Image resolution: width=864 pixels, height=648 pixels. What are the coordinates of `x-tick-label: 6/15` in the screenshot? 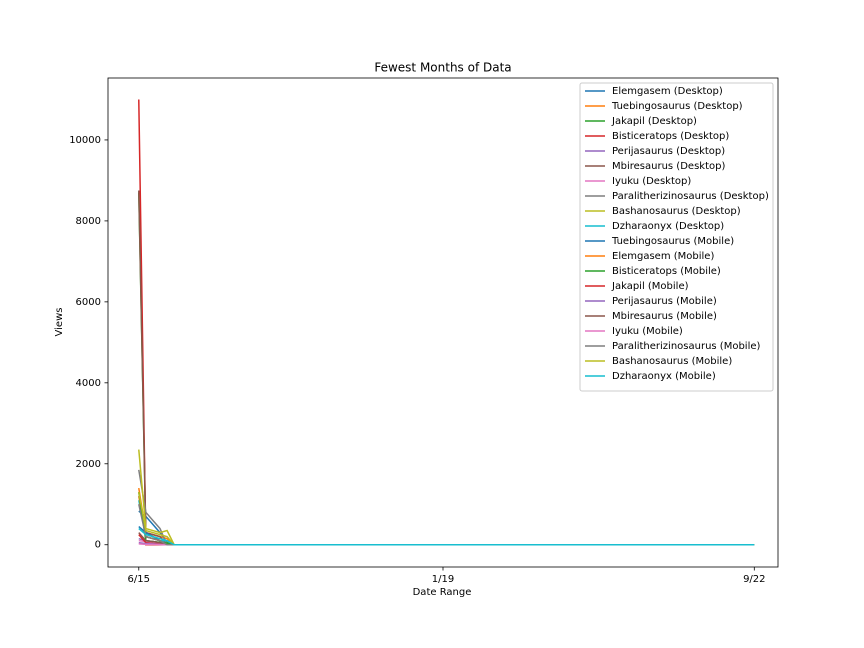 It's located at (139, 579).